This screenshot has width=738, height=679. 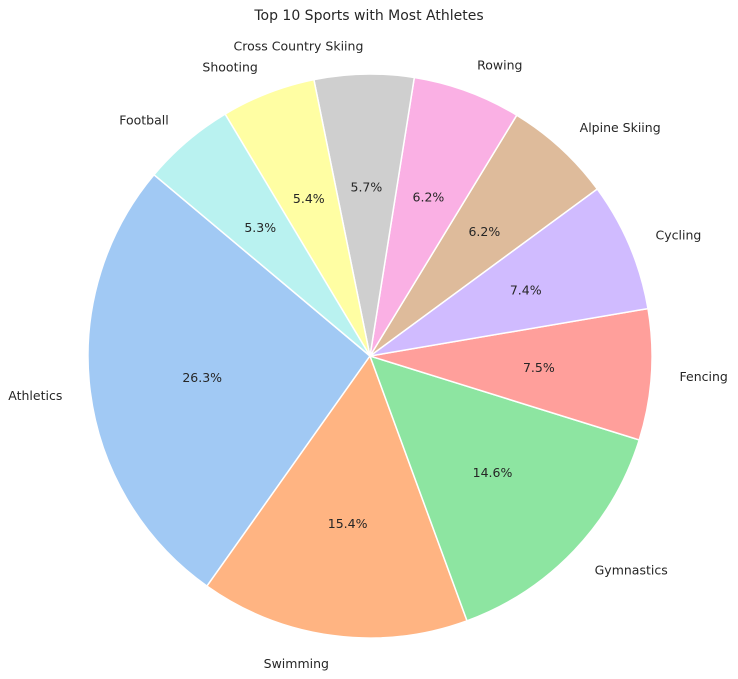 What do you see at coordinates (620, 127) in the screenshot?
I see `category-label-alpine-skiing: Alpine Skiing` at bounding box center [620, 127].